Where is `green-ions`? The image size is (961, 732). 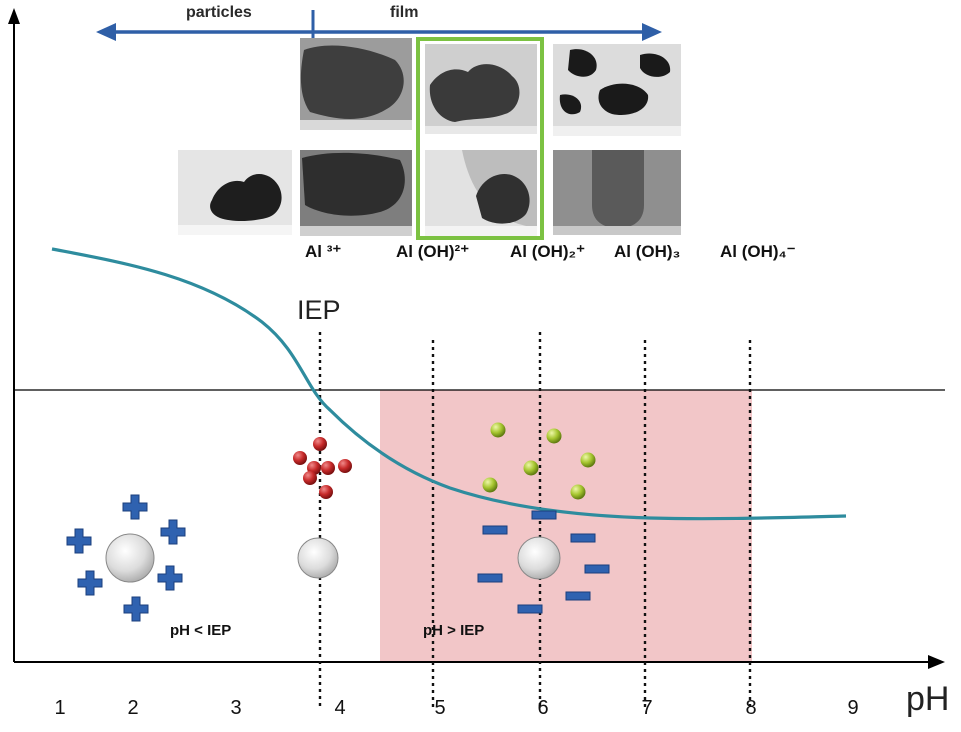
green-ions is located at coordinates (539, 461).